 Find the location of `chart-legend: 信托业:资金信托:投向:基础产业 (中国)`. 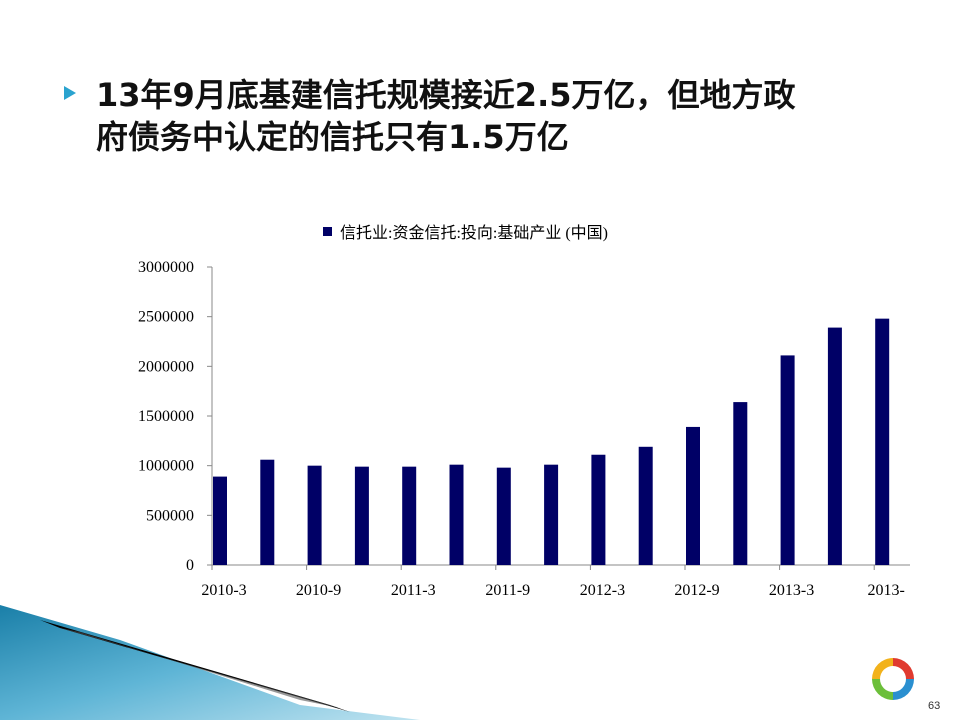

chart-legend: 信托业:资金信托:投向:基础产业 (中国) is located at coordinates (465, 233).